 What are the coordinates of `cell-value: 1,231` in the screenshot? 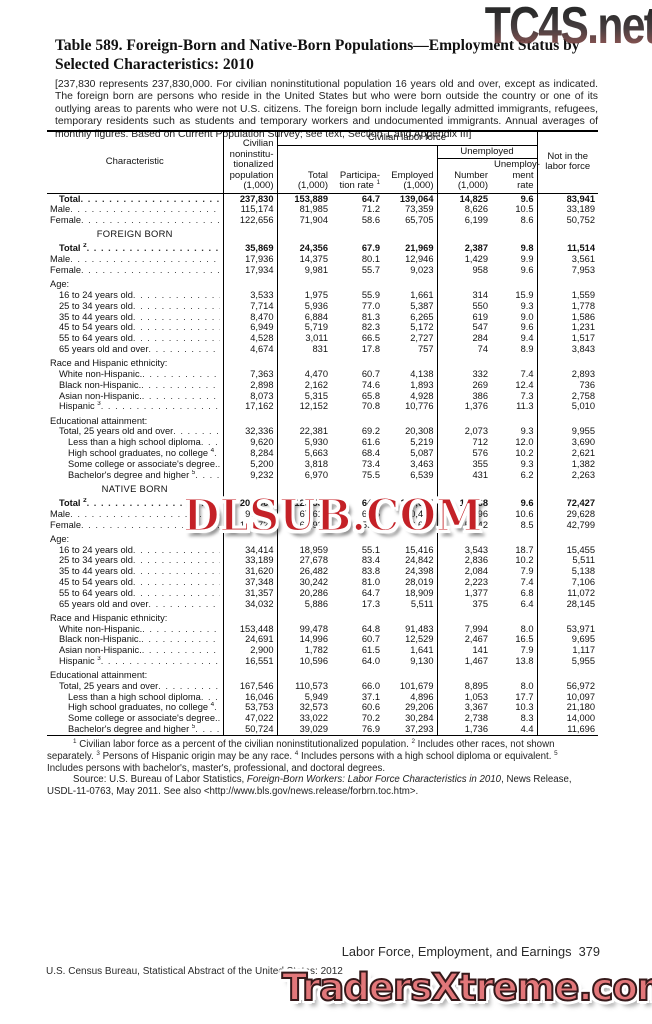 It's located at (567, 328).